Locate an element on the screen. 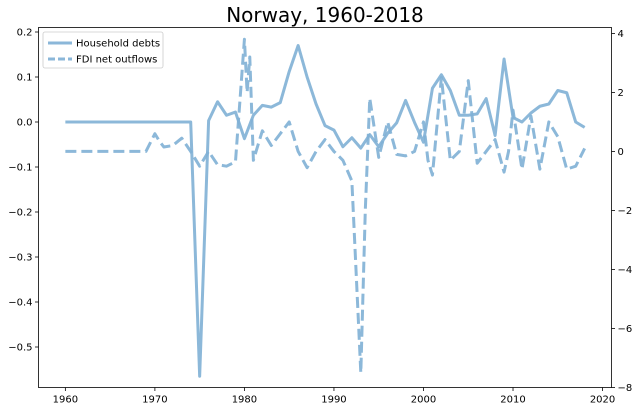 The height and width of the screenshot is (412, 643). y-left-tick-label: −0.2 is located at coordinates (20, 213).